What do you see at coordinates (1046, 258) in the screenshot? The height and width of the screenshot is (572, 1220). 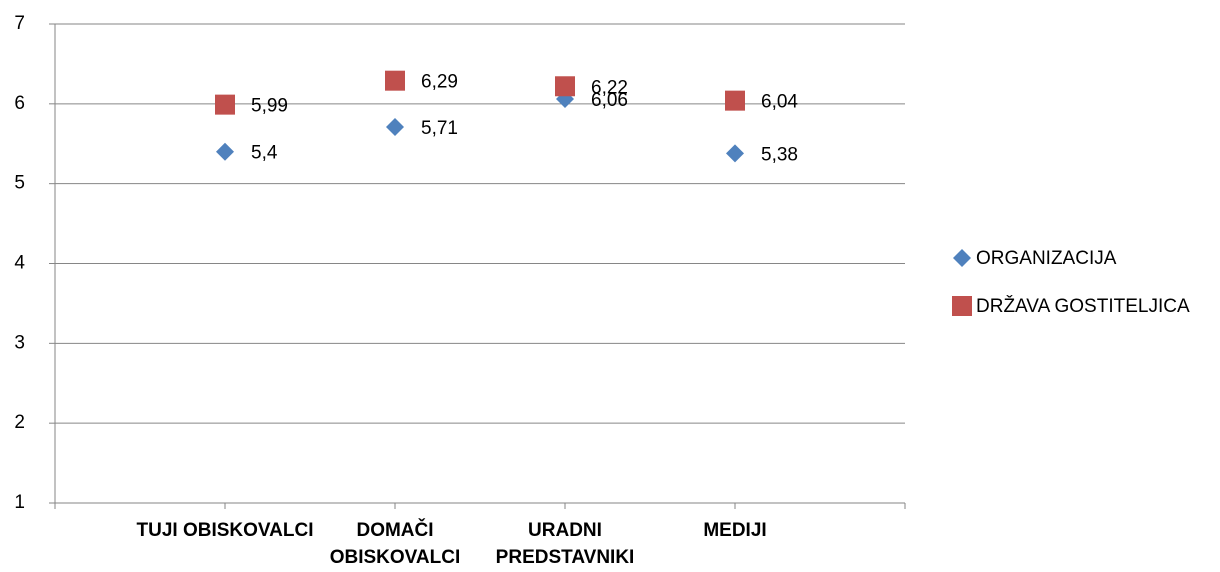 I see `legend-label: ORGANIZACIJA` at bounding box center [1046, 258].